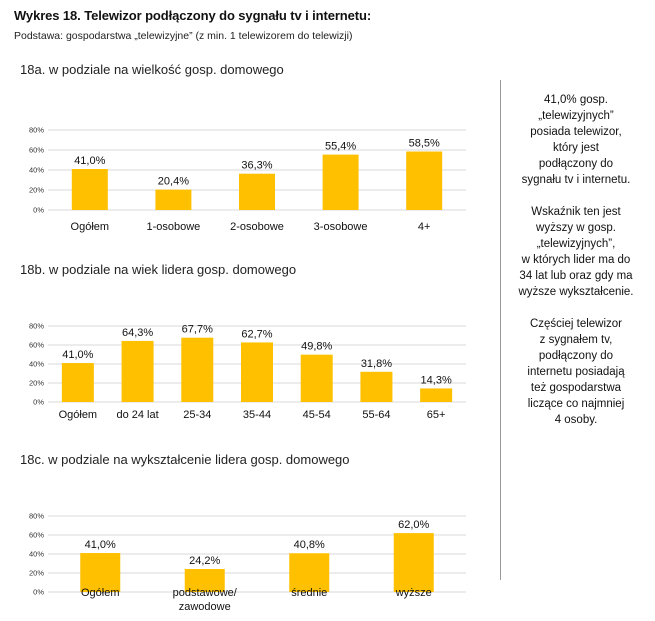 Image resolution: width=655 pixels, height=621 pixels. What do you see at coordinates (36, 170) in the screenshot?
I see `y-tick-label-a-2: 40%` at bounding box center [36, 170].